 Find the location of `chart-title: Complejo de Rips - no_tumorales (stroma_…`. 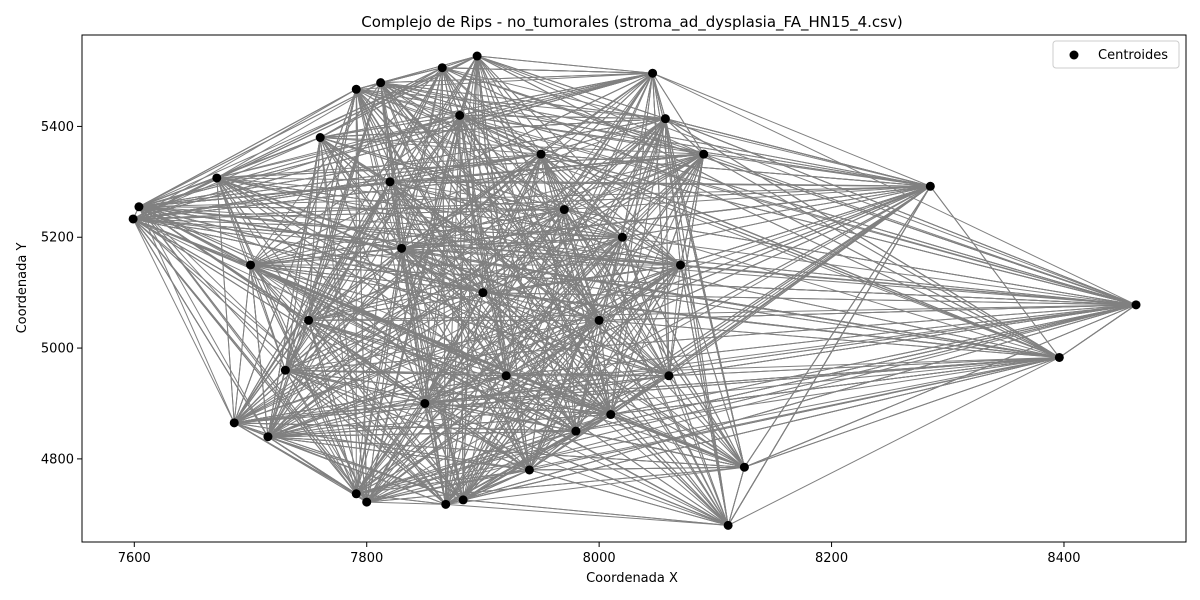

chart-title: Complejo de Rips - no_tumorales (stroma_… is located at coordinates (631, 22).